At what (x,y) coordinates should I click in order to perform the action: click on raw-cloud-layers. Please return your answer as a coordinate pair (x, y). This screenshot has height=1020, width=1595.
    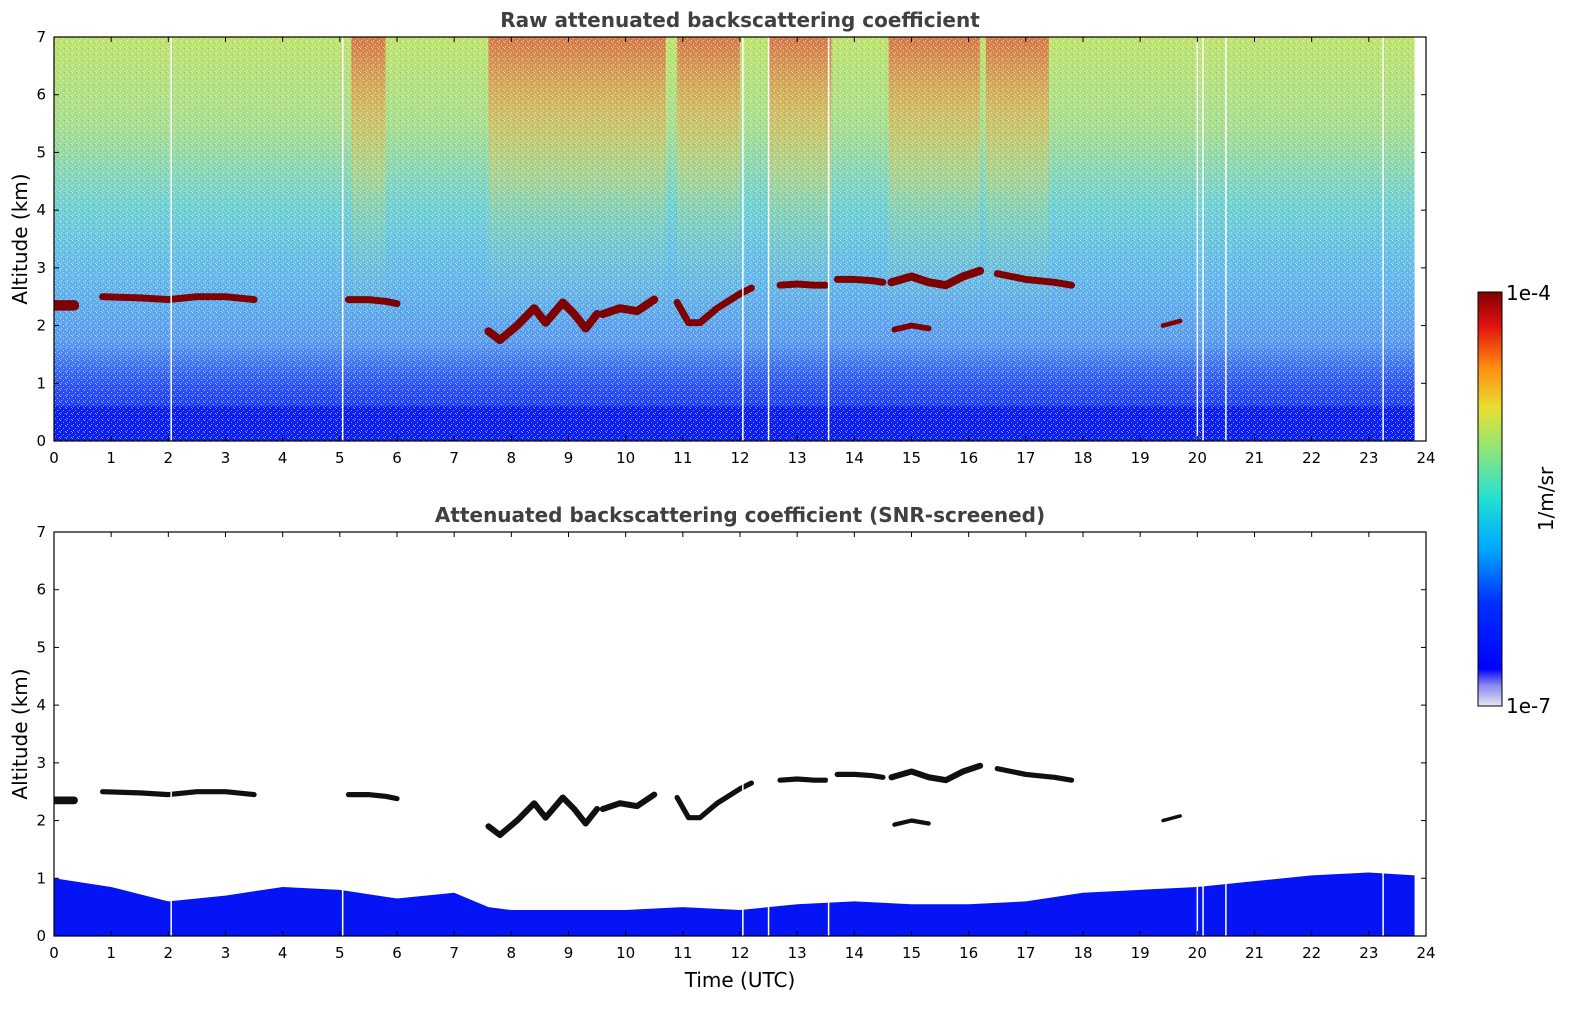
    Looking at the image, I should click on (618, 305).